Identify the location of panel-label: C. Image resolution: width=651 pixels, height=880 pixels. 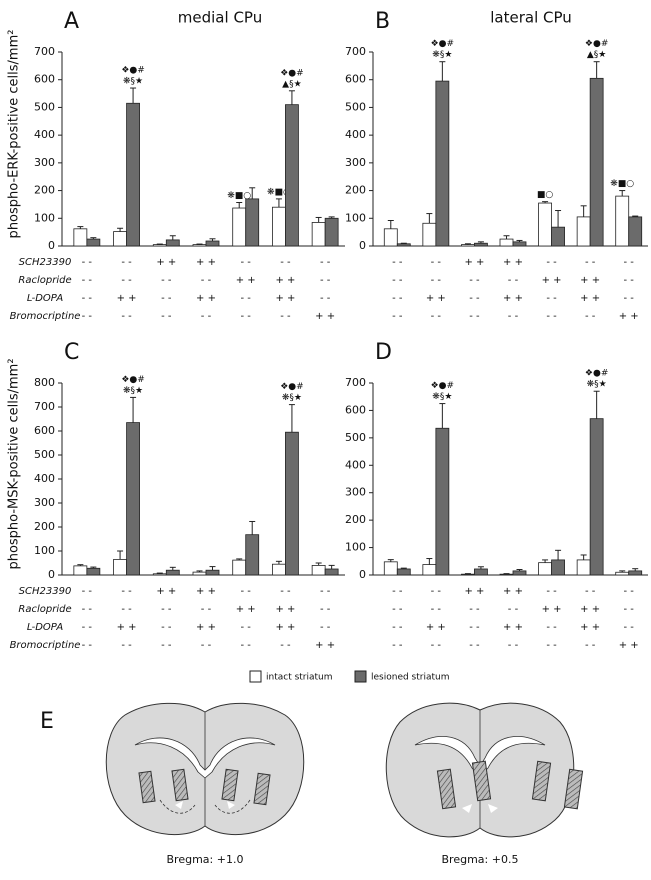
(71, 352).